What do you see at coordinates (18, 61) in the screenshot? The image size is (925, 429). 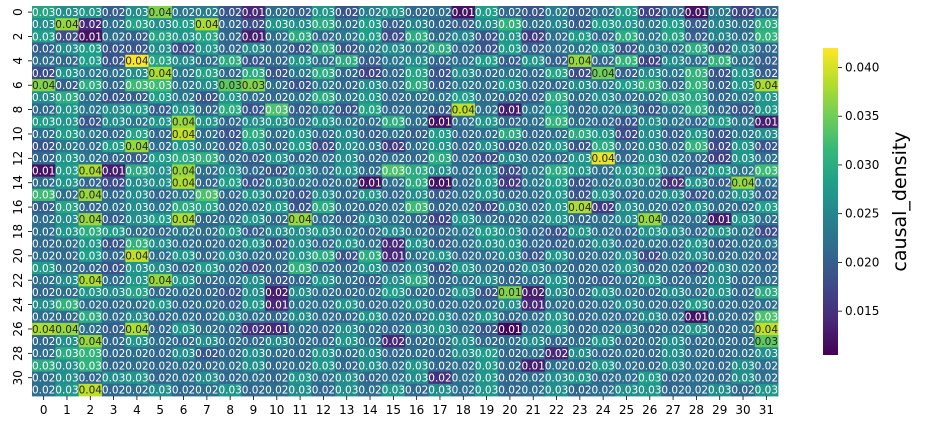 I see `y-tick-label: 4` at bounding box center [18, 61].